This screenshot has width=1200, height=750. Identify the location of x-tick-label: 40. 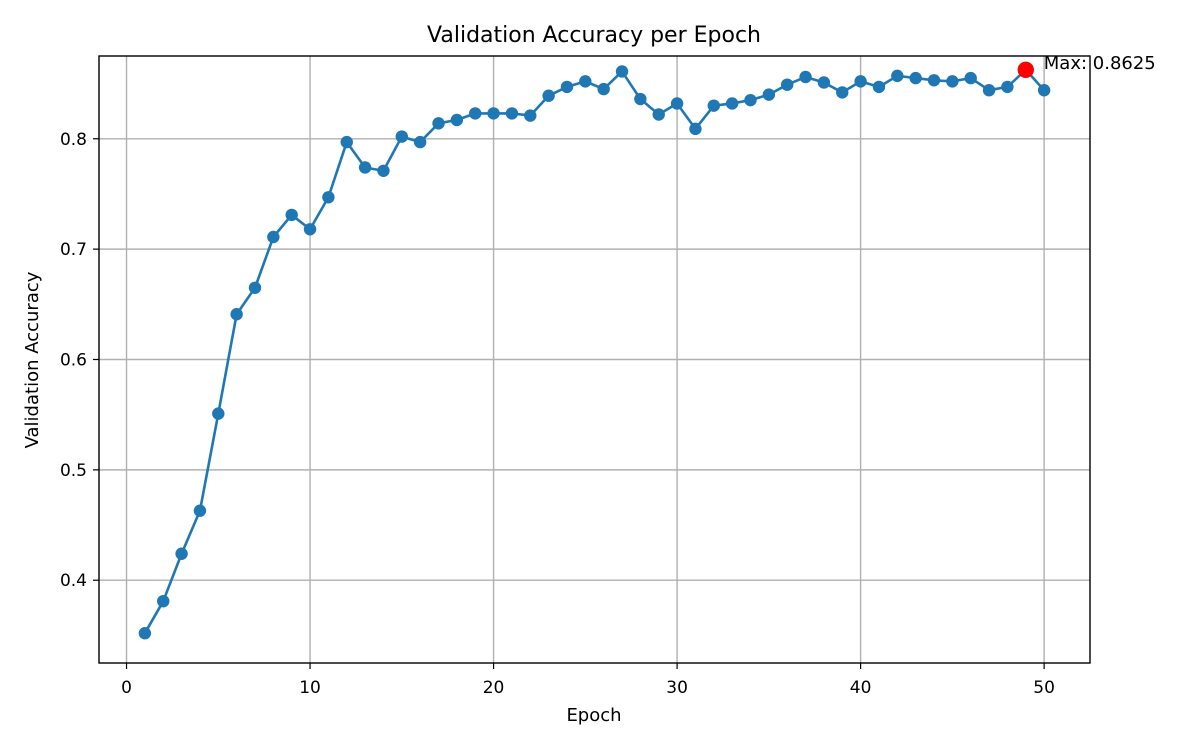
(861, 688).